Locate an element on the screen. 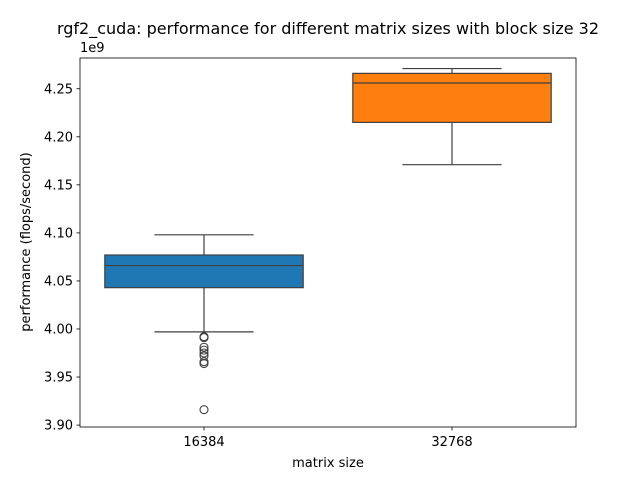  y-tick-label: 3.90 is located at coordinates (58, 426).